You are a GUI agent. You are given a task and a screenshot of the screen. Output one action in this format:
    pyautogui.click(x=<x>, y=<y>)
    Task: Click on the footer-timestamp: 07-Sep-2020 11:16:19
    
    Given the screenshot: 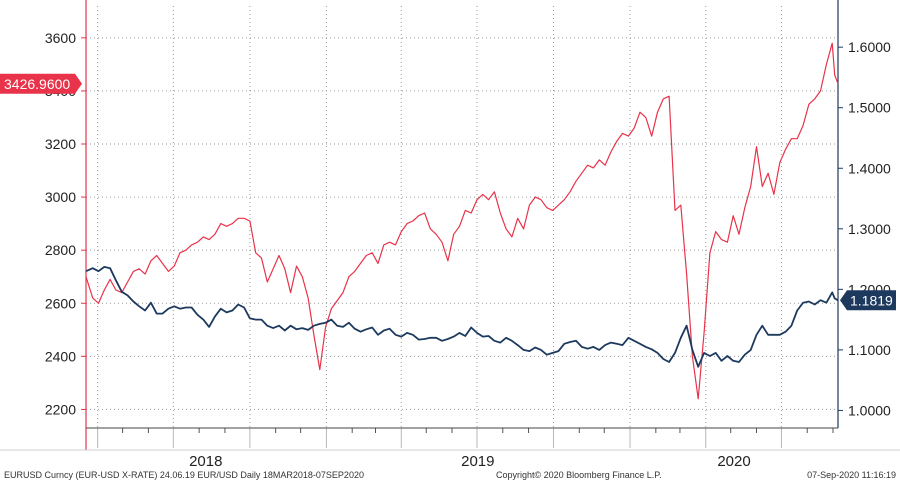 What is the action you would take?
    pyautogui.click(x=851, y=475)
    